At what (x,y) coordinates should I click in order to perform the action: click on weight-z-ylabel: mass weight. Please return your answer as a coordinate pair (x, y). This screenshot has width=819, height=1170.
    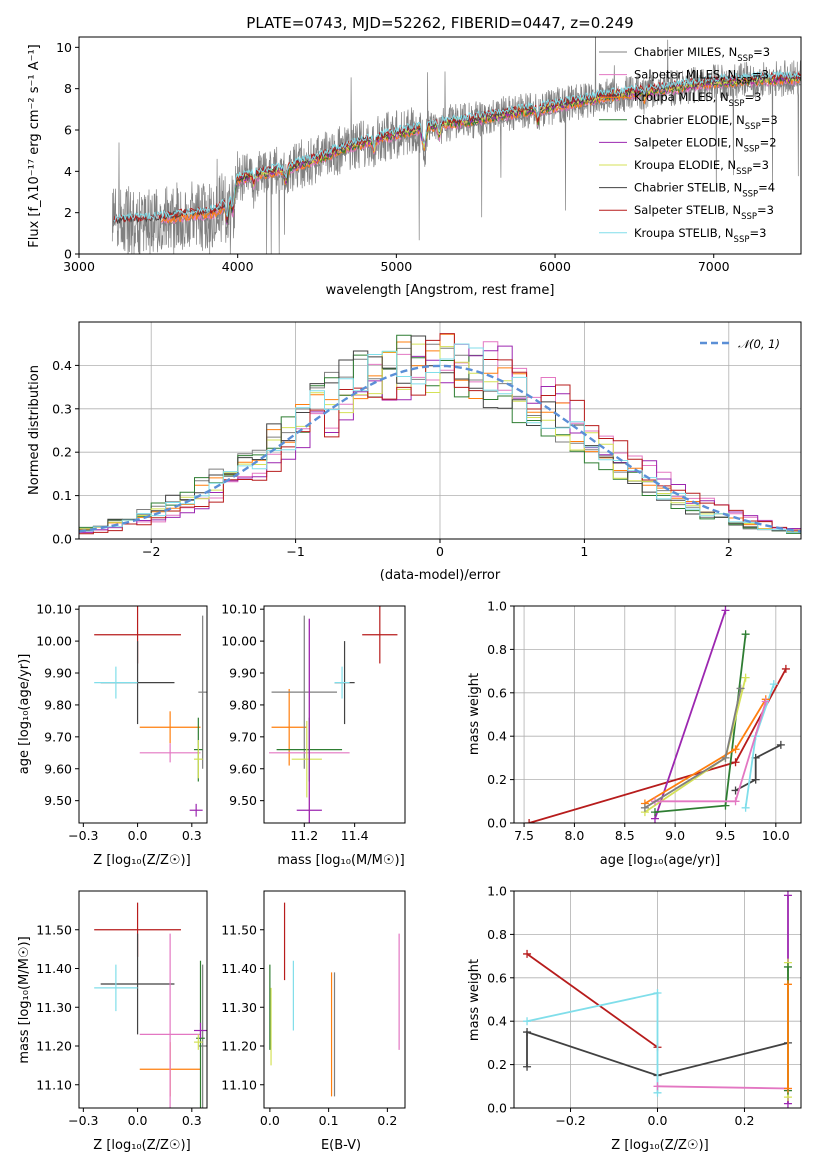
    Looking at the image, I should click on (474, 1000).